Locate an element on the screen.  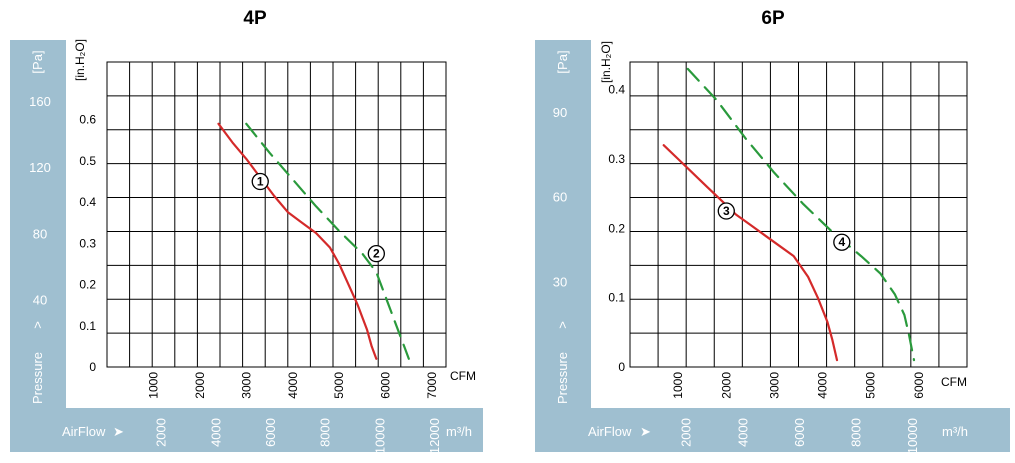
pa-tick-label: 60 is located at coordinates (560, 197).